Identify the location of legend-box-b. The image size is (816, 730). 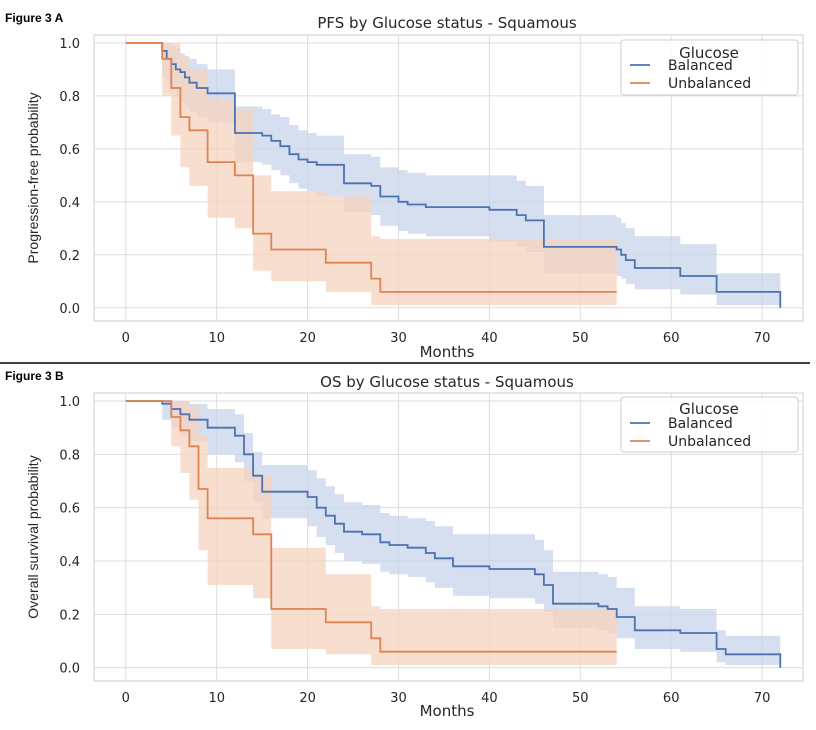
(709, 424).